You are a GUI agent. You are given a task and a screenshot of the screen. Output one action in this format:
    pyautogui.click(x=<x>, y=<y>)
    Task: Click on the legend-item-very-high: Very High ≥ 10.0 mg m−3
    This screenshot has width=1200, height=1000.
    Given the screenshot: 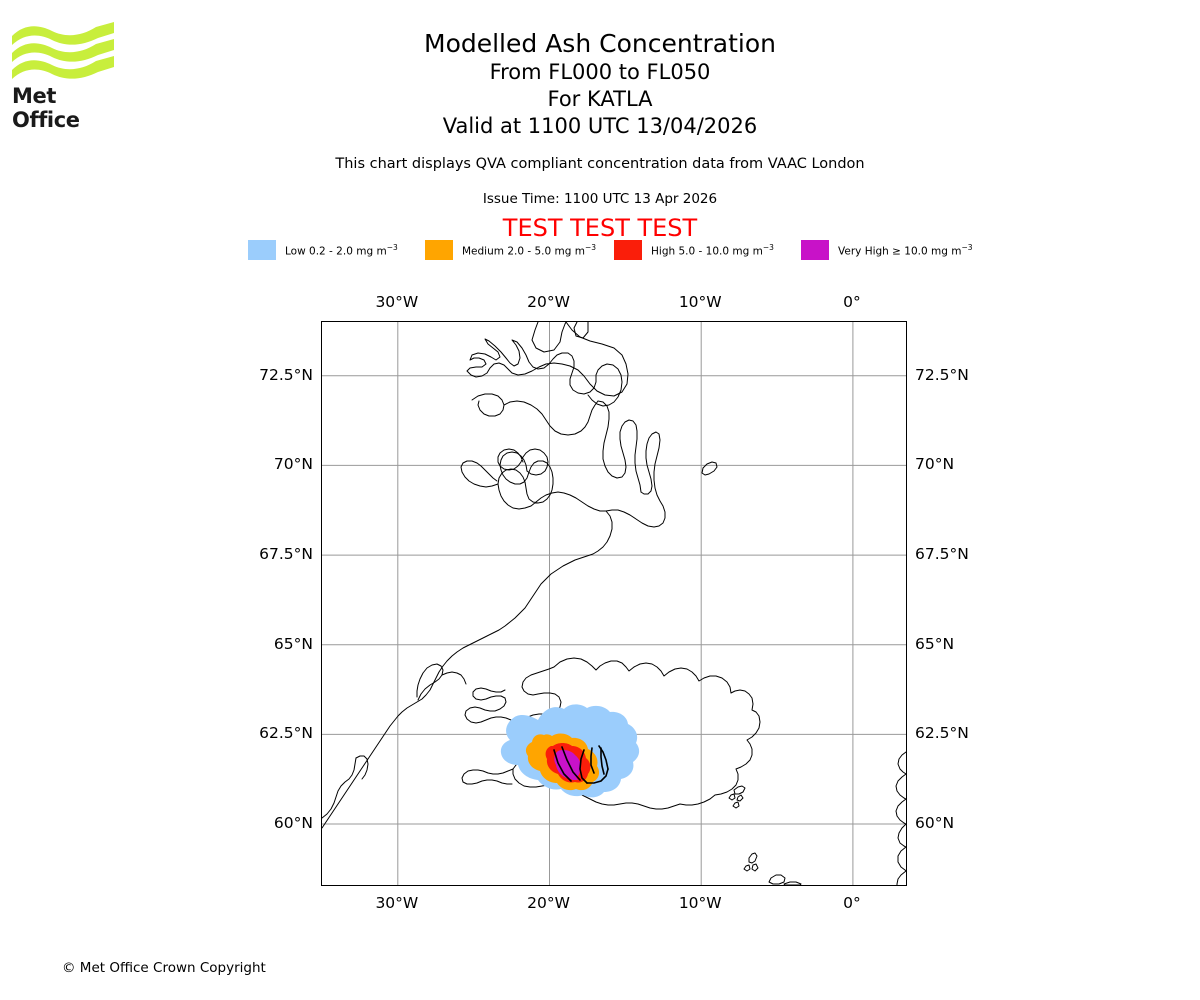 What is the action you would take?
    pyautogui.click(x=887, y=250)
    